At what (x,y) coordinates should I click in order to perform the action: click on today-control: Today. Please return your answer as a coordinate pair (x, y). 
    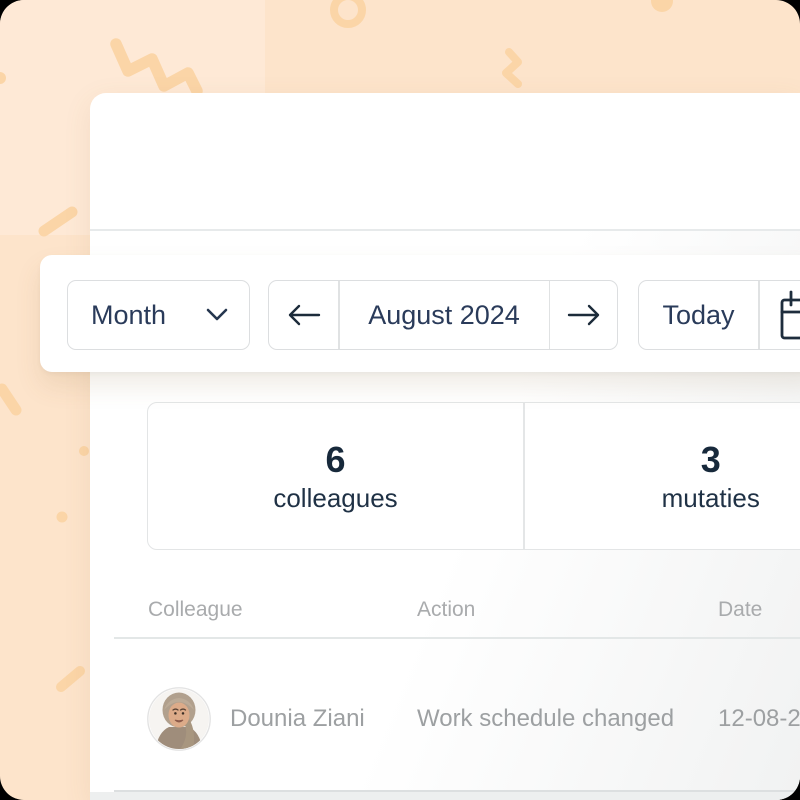
    Looking at the image, I should click on (719, 315).